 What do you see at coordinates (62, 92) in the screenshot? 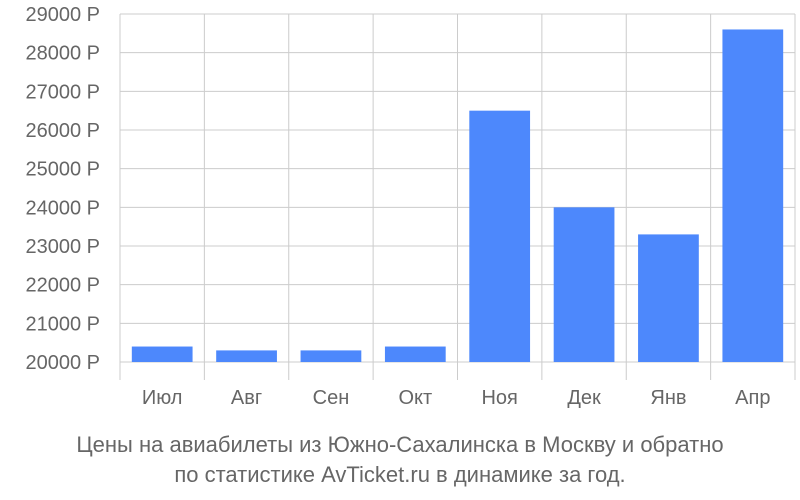
I see `y-tick-label: 27000 Р` at bounding box center [62, 92].